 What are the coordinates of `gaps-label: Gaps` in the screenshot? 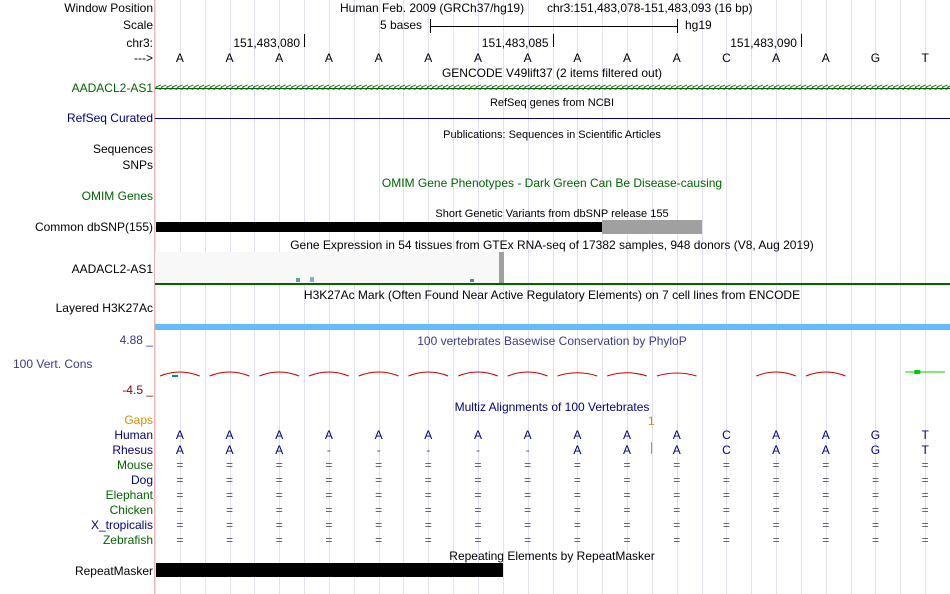 It's located at (138, 420).